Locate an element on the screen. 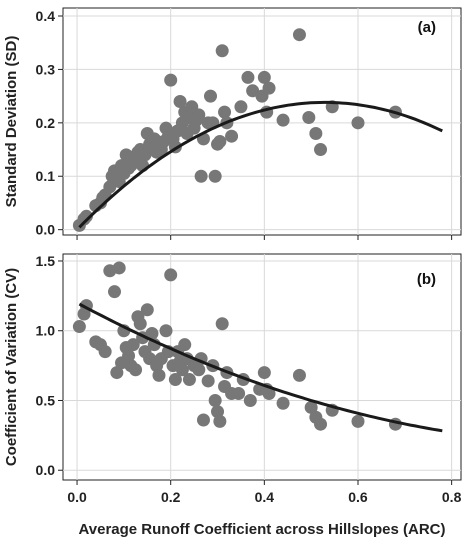 The image size is (474, 544). panel-label-a: (a) is located at coordinates (427, 27).